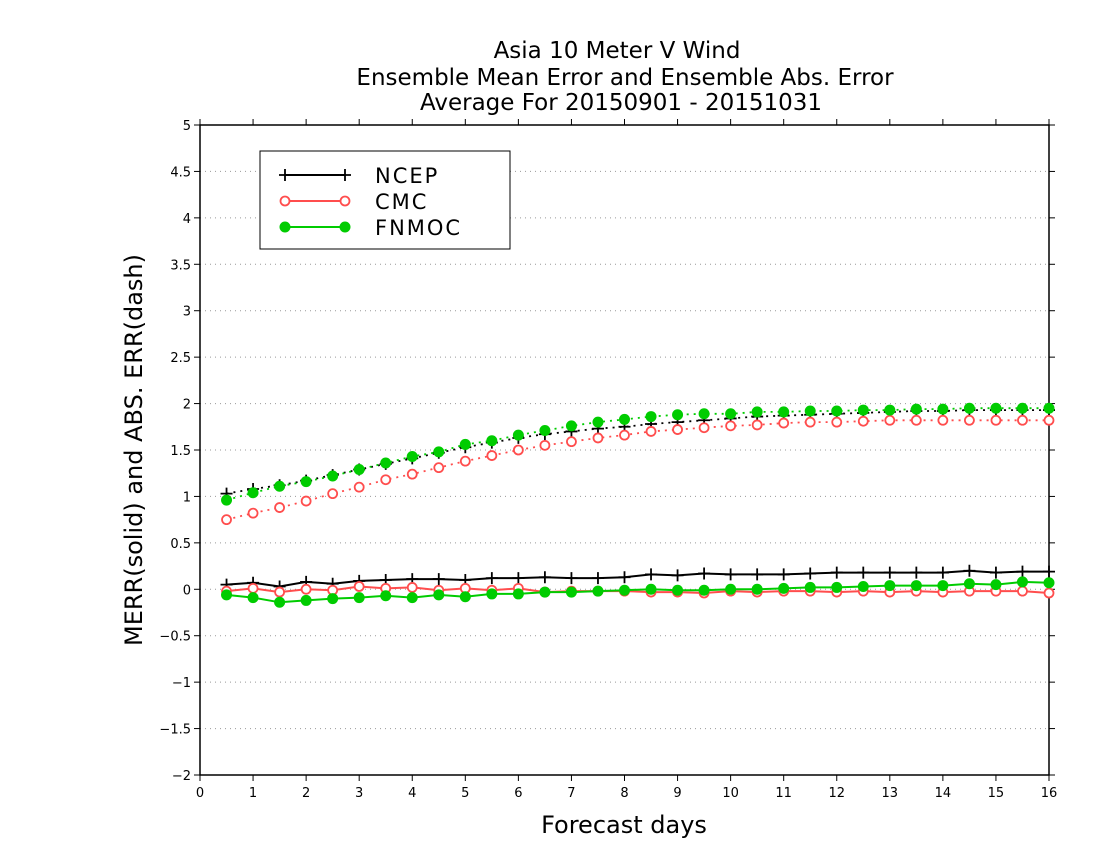 This screenshot has height=850, width=1100. What do you see at coordinates (401, 202) in the screenshot?
I see `legend-label-cmc: CMC` at bounding box center [401, 202].